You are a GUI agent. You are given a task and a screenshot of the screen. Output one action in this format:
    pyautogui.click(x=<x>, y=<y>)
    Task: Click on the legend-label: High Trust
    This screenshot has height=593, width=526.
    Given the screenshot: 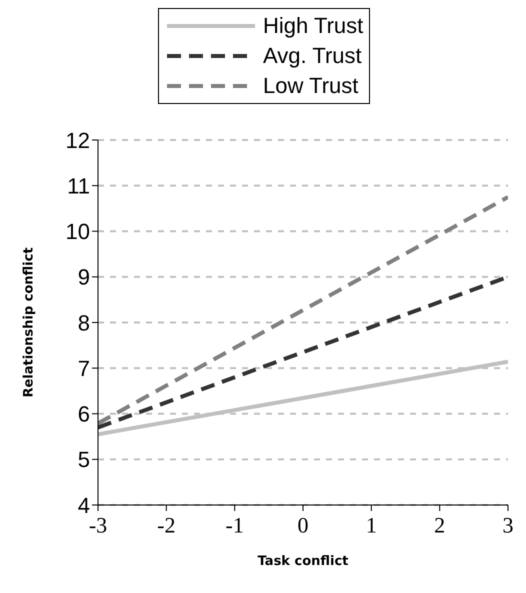 What is the action you would take?
    pyautogui.click(x=313, y=26)
    